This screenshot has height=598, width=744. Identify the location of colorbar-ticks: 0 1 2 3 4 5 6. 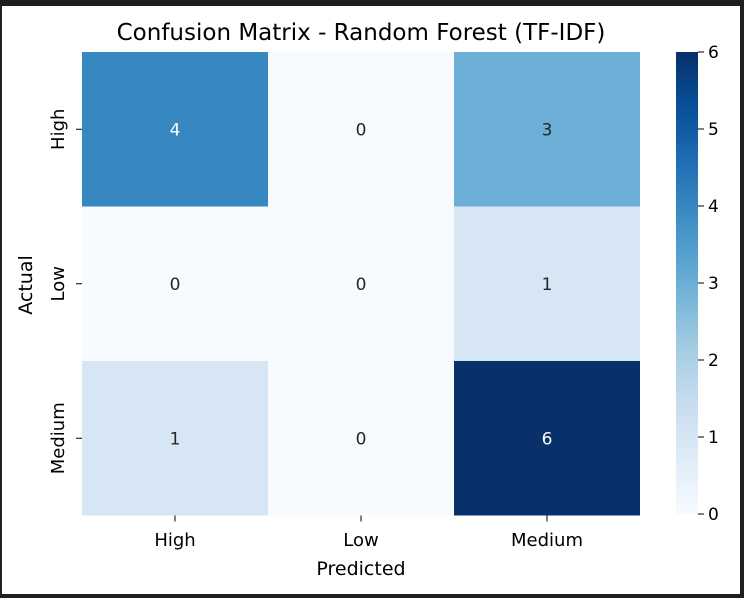
(708, 284).